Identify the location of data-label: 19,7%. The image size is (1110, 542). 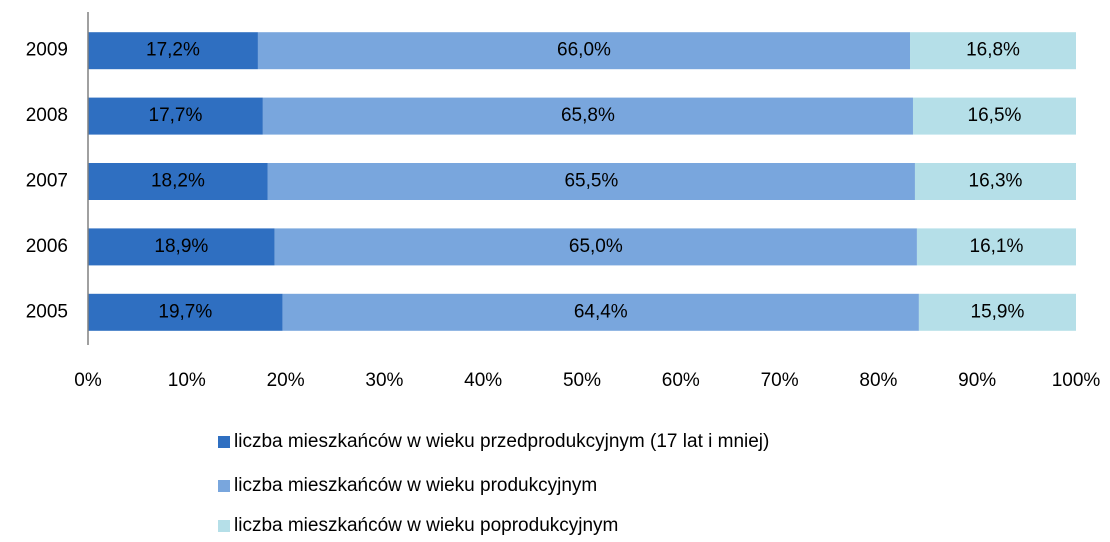
(185, 311).